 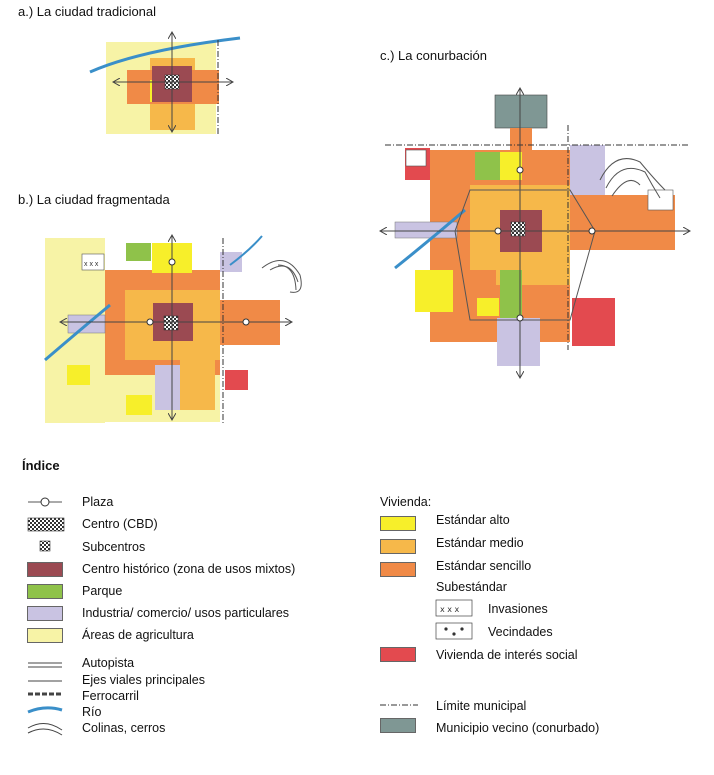 I want to click on legend-colinas: Colinas, cerros, so click(x=124, y=728).